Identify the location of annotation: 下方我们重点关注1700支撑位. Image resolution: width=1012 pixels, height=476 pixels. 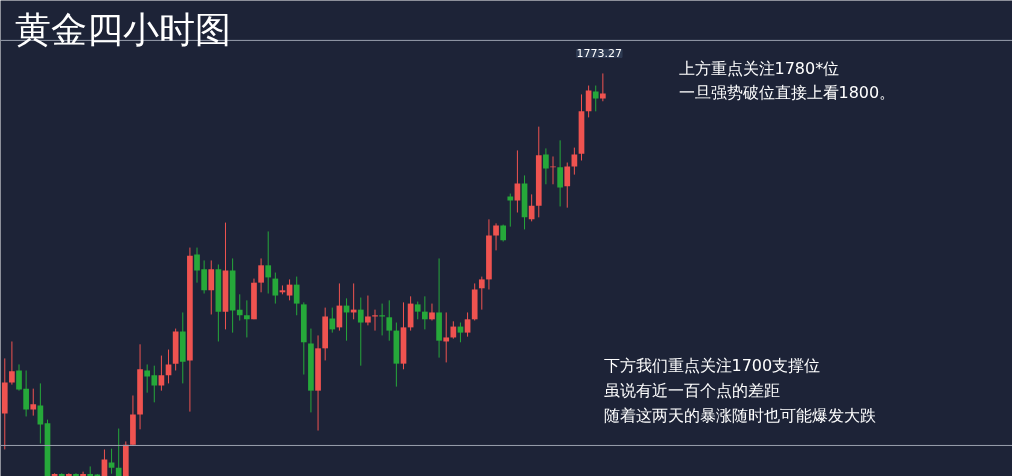
(712, 365).